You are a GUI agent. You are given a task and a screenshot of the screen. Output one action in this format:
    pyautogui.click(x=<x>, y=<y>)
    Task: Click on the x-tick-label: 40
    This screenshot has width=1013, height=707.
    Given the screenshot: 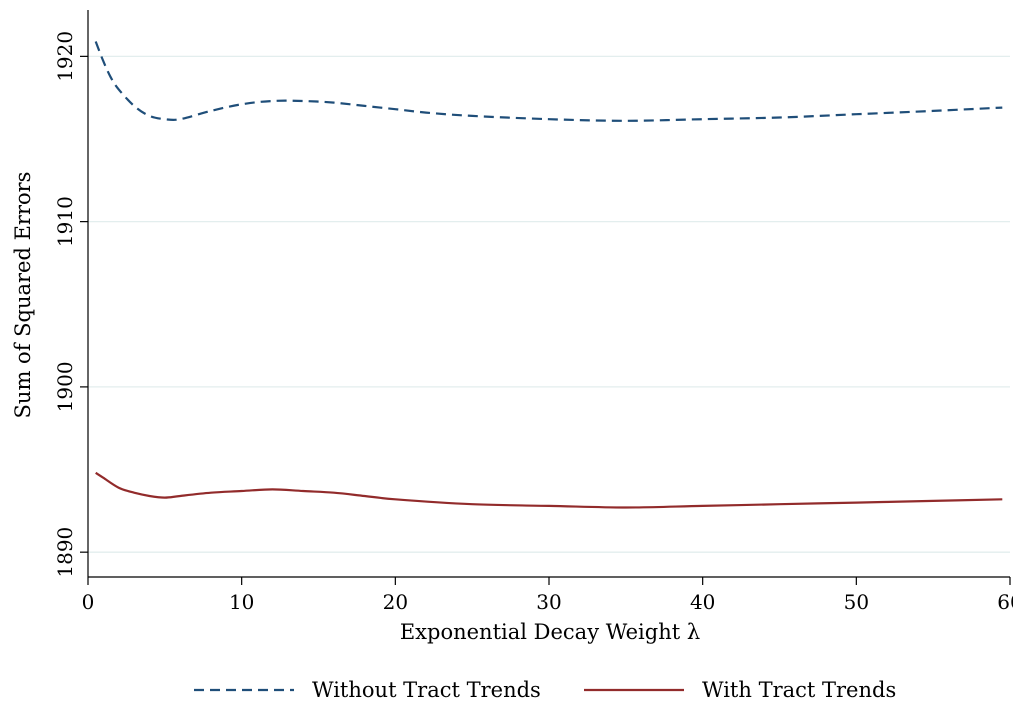 What is the action you would take?
    pyautogui.click(x=702, y=602)
    